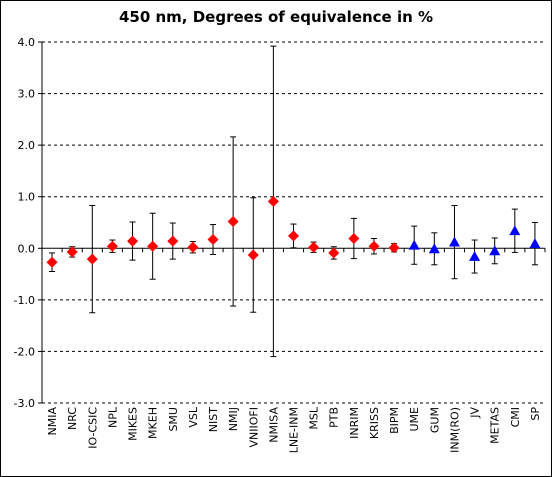 The height and width of the screenshot is (477, 552). Describe the element at coordinates (24, 223) in the screenshot. I see `y-tick-labels: 4.0 3.0 2.0 1.0 0.0 -1.0 -2.0 -3.0` at that location.